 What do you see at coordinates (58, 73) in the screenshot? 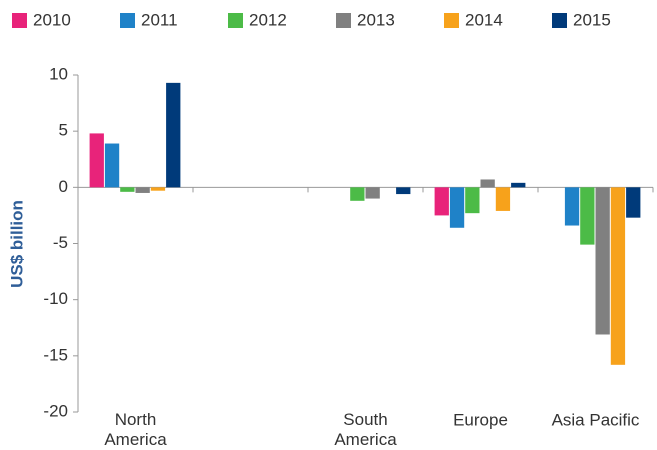
I see `y-tick-label: 10` at bounding box center [58, 73].